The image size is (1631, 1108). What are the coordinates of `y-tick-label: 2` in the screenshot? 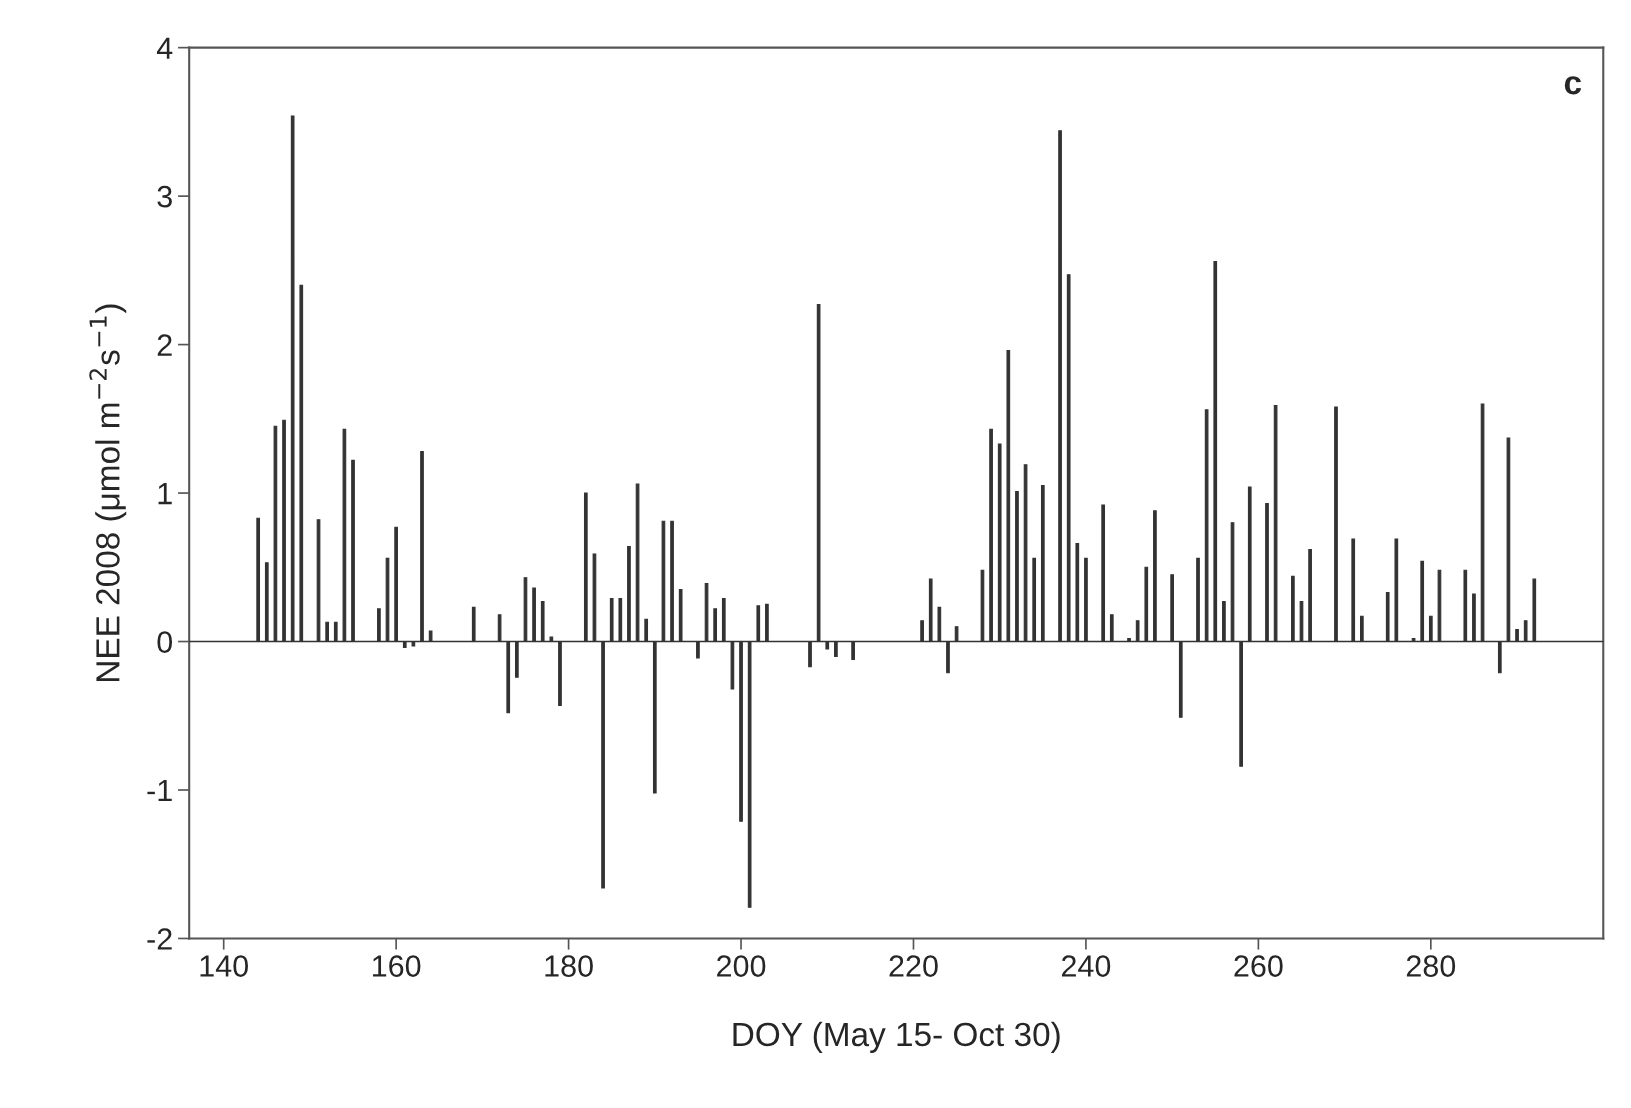 It's located at (164, 345).